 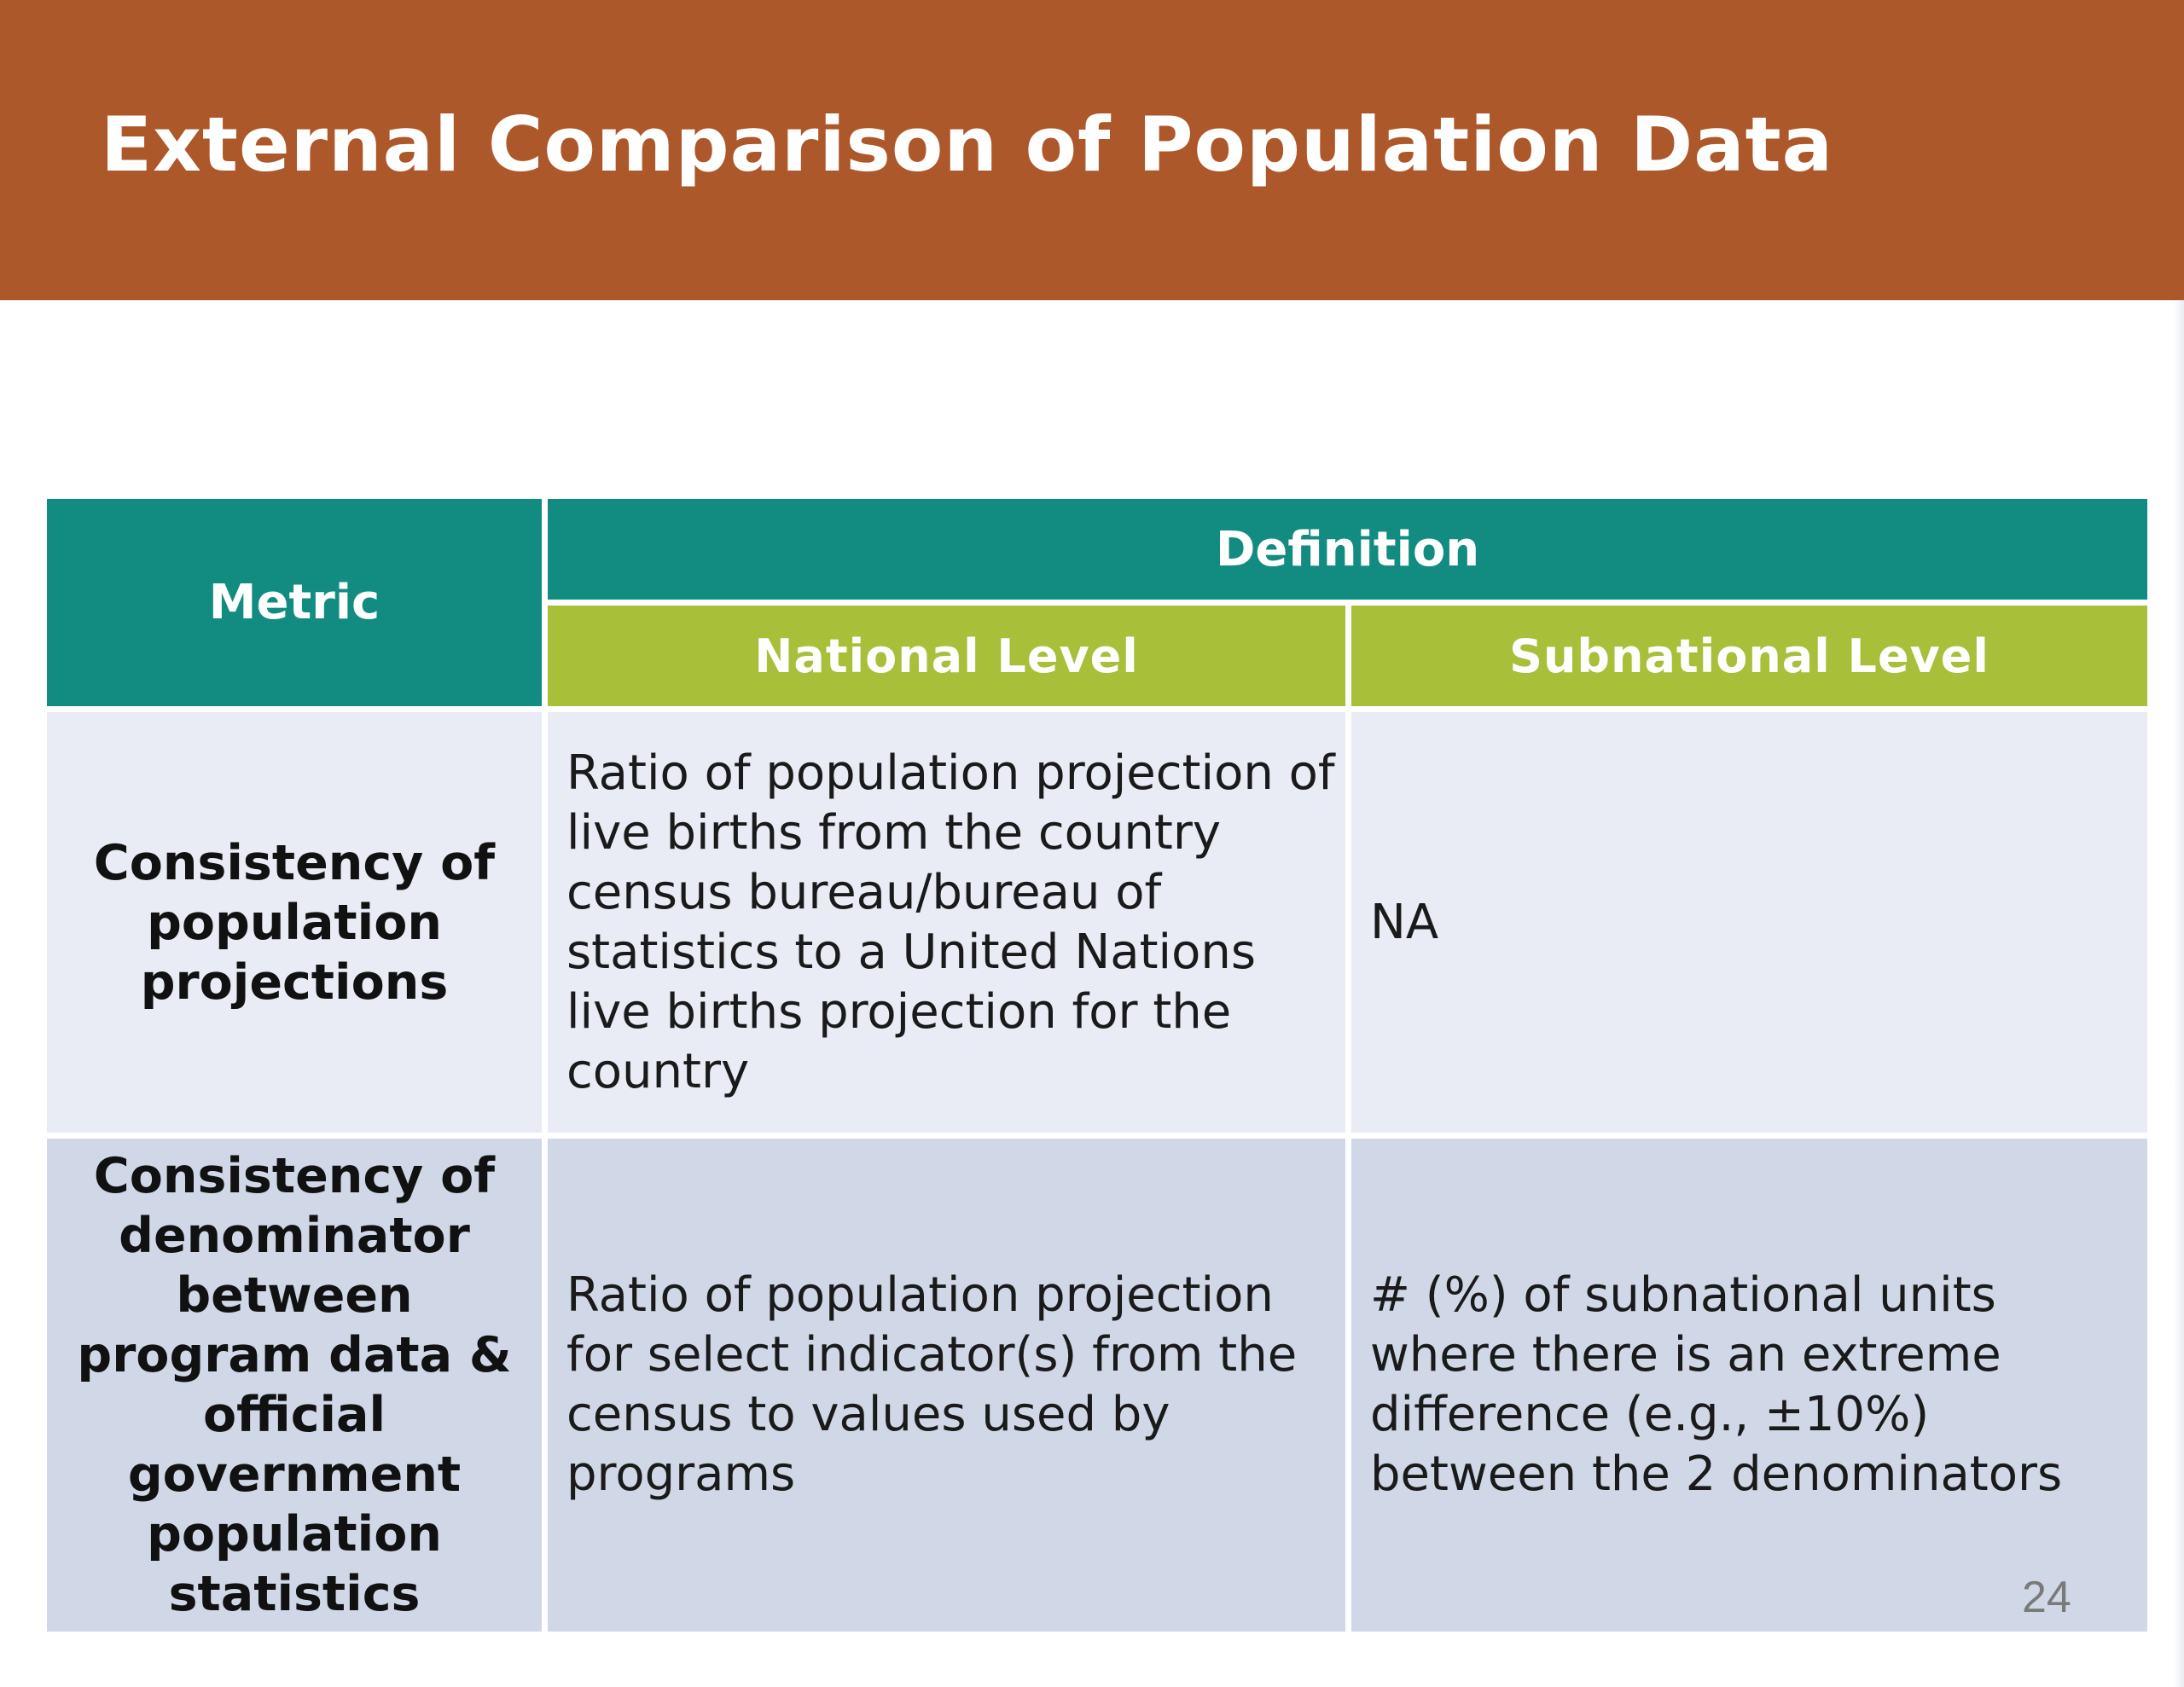 I want to click on header-definition: Definition, so click(x=1348, y=550).